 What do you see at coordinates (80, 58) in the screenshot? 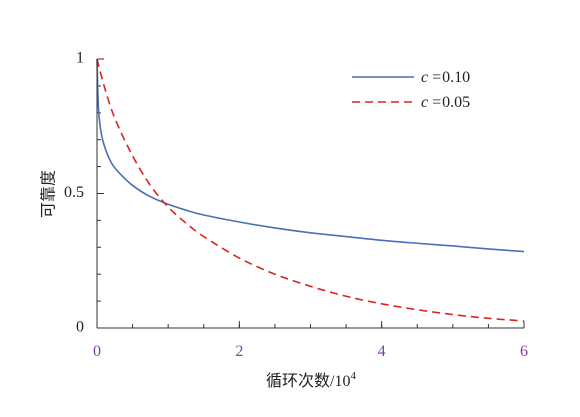
I see `y-tick-label: 1` at bounding box center [80, 58].